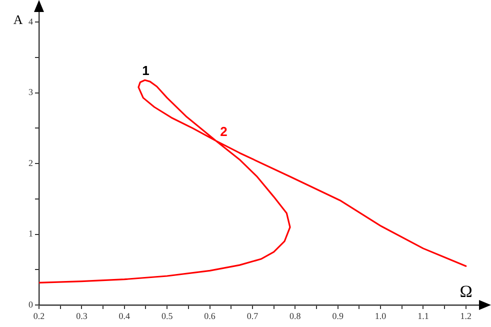 This screenshot has height=327, width=491. Describe the element at coordinates (167, 315) in the screenshot. I see `x-tick-label: 0.5` at that location.